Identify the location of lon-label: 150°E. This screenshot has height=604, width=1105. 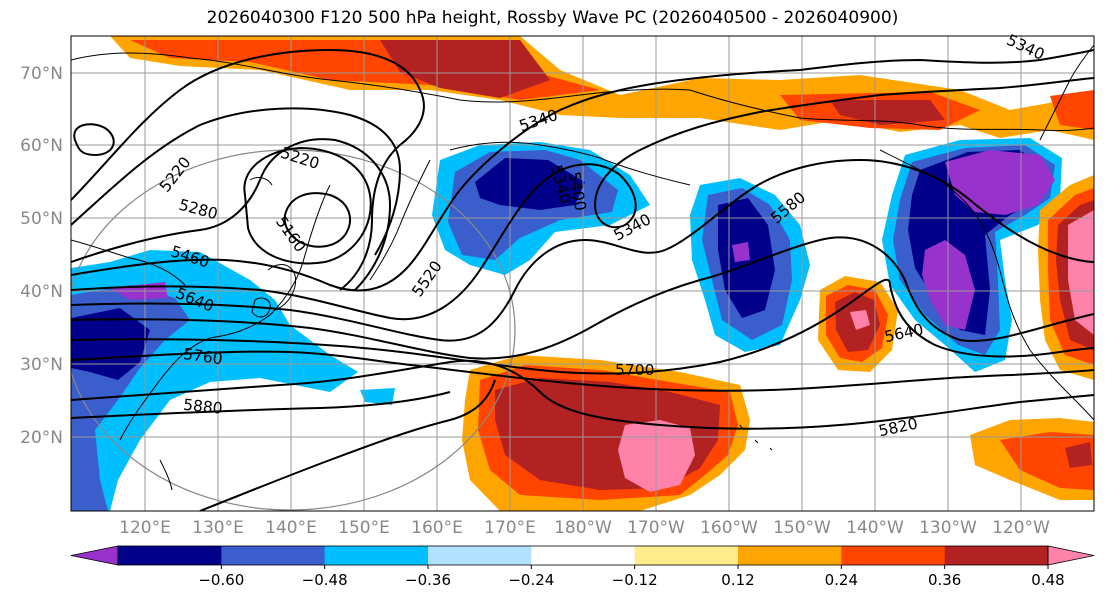
(364, 528).